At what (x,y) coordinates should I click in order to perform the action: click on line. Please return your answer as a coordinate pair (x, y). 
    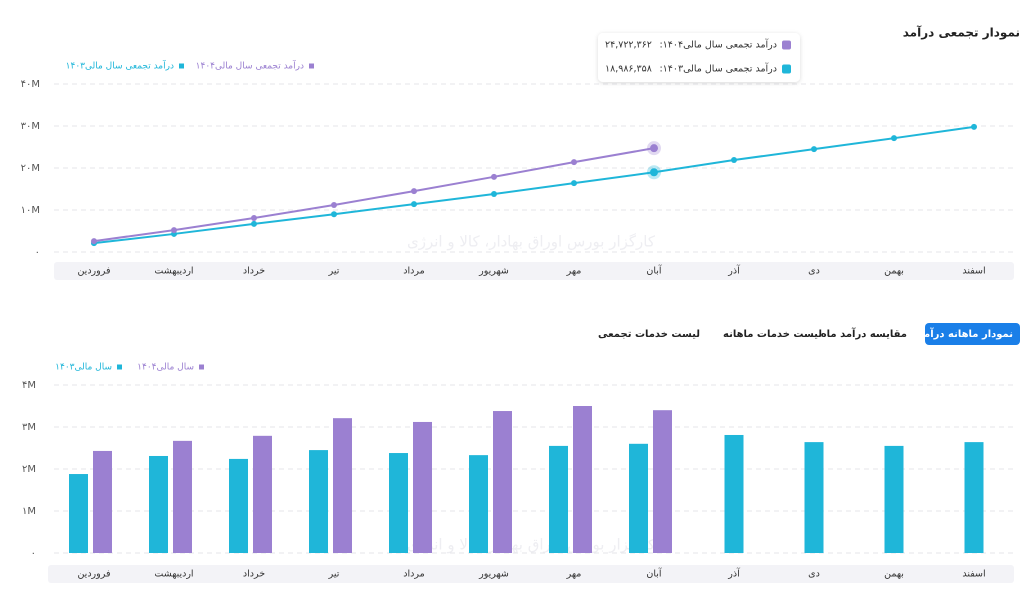
    Looking at the image, I should click on (374, 195).